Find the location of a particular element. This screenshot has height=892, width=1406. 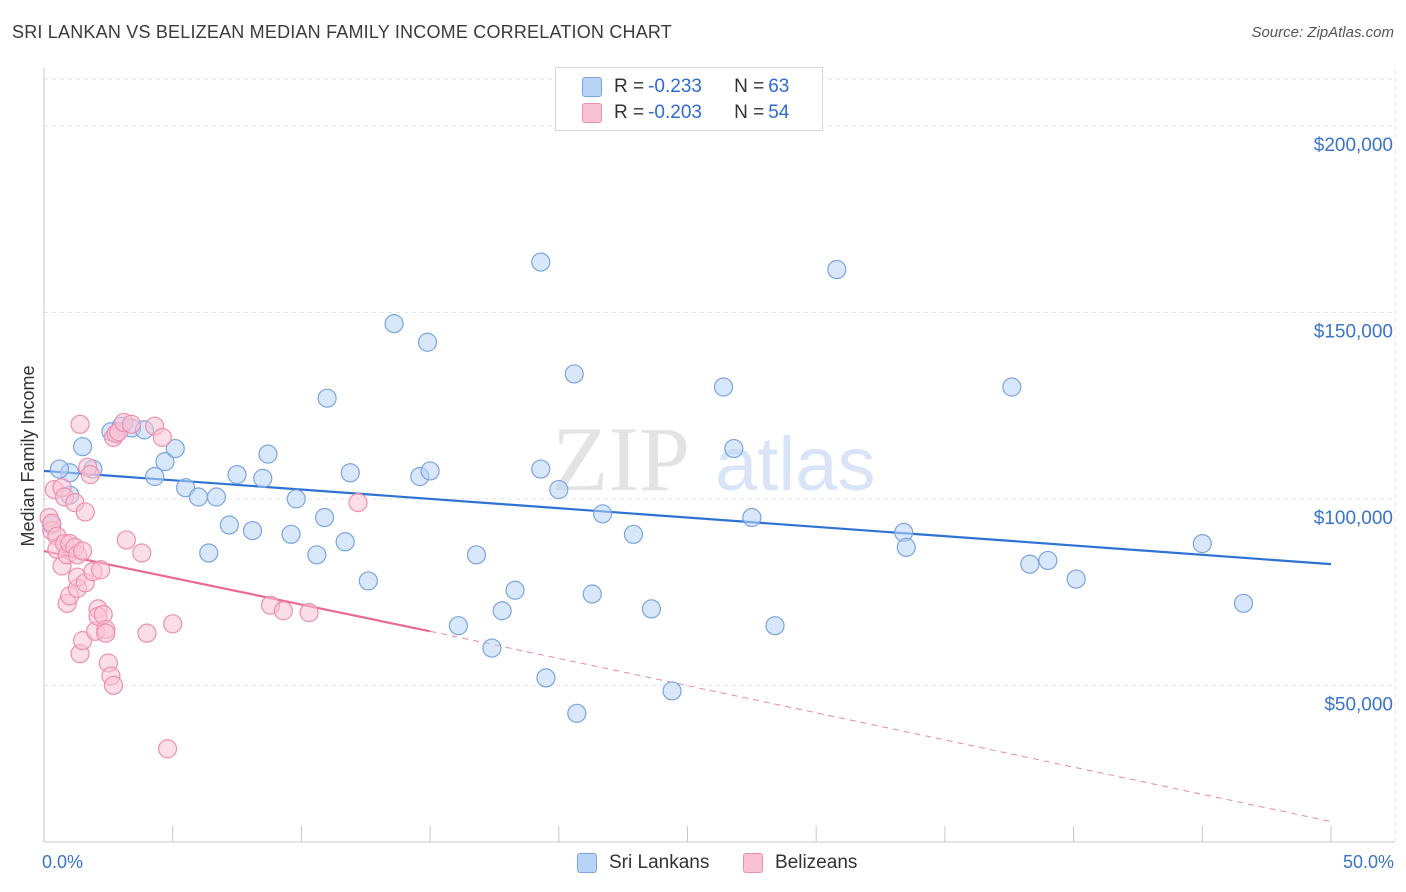

stat-row-sri-lankans: R = -0.233 N = 63 is located at coordinates (685, 87).